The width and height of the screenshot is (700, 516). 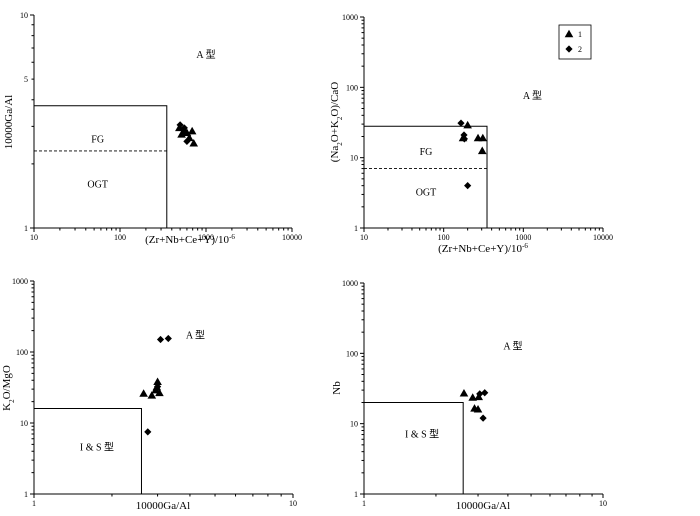 What do you see at coordinates (426, 192) in the screenshot?
I see `panel-2-region-label: OGT` at bounding box center [426, 192].